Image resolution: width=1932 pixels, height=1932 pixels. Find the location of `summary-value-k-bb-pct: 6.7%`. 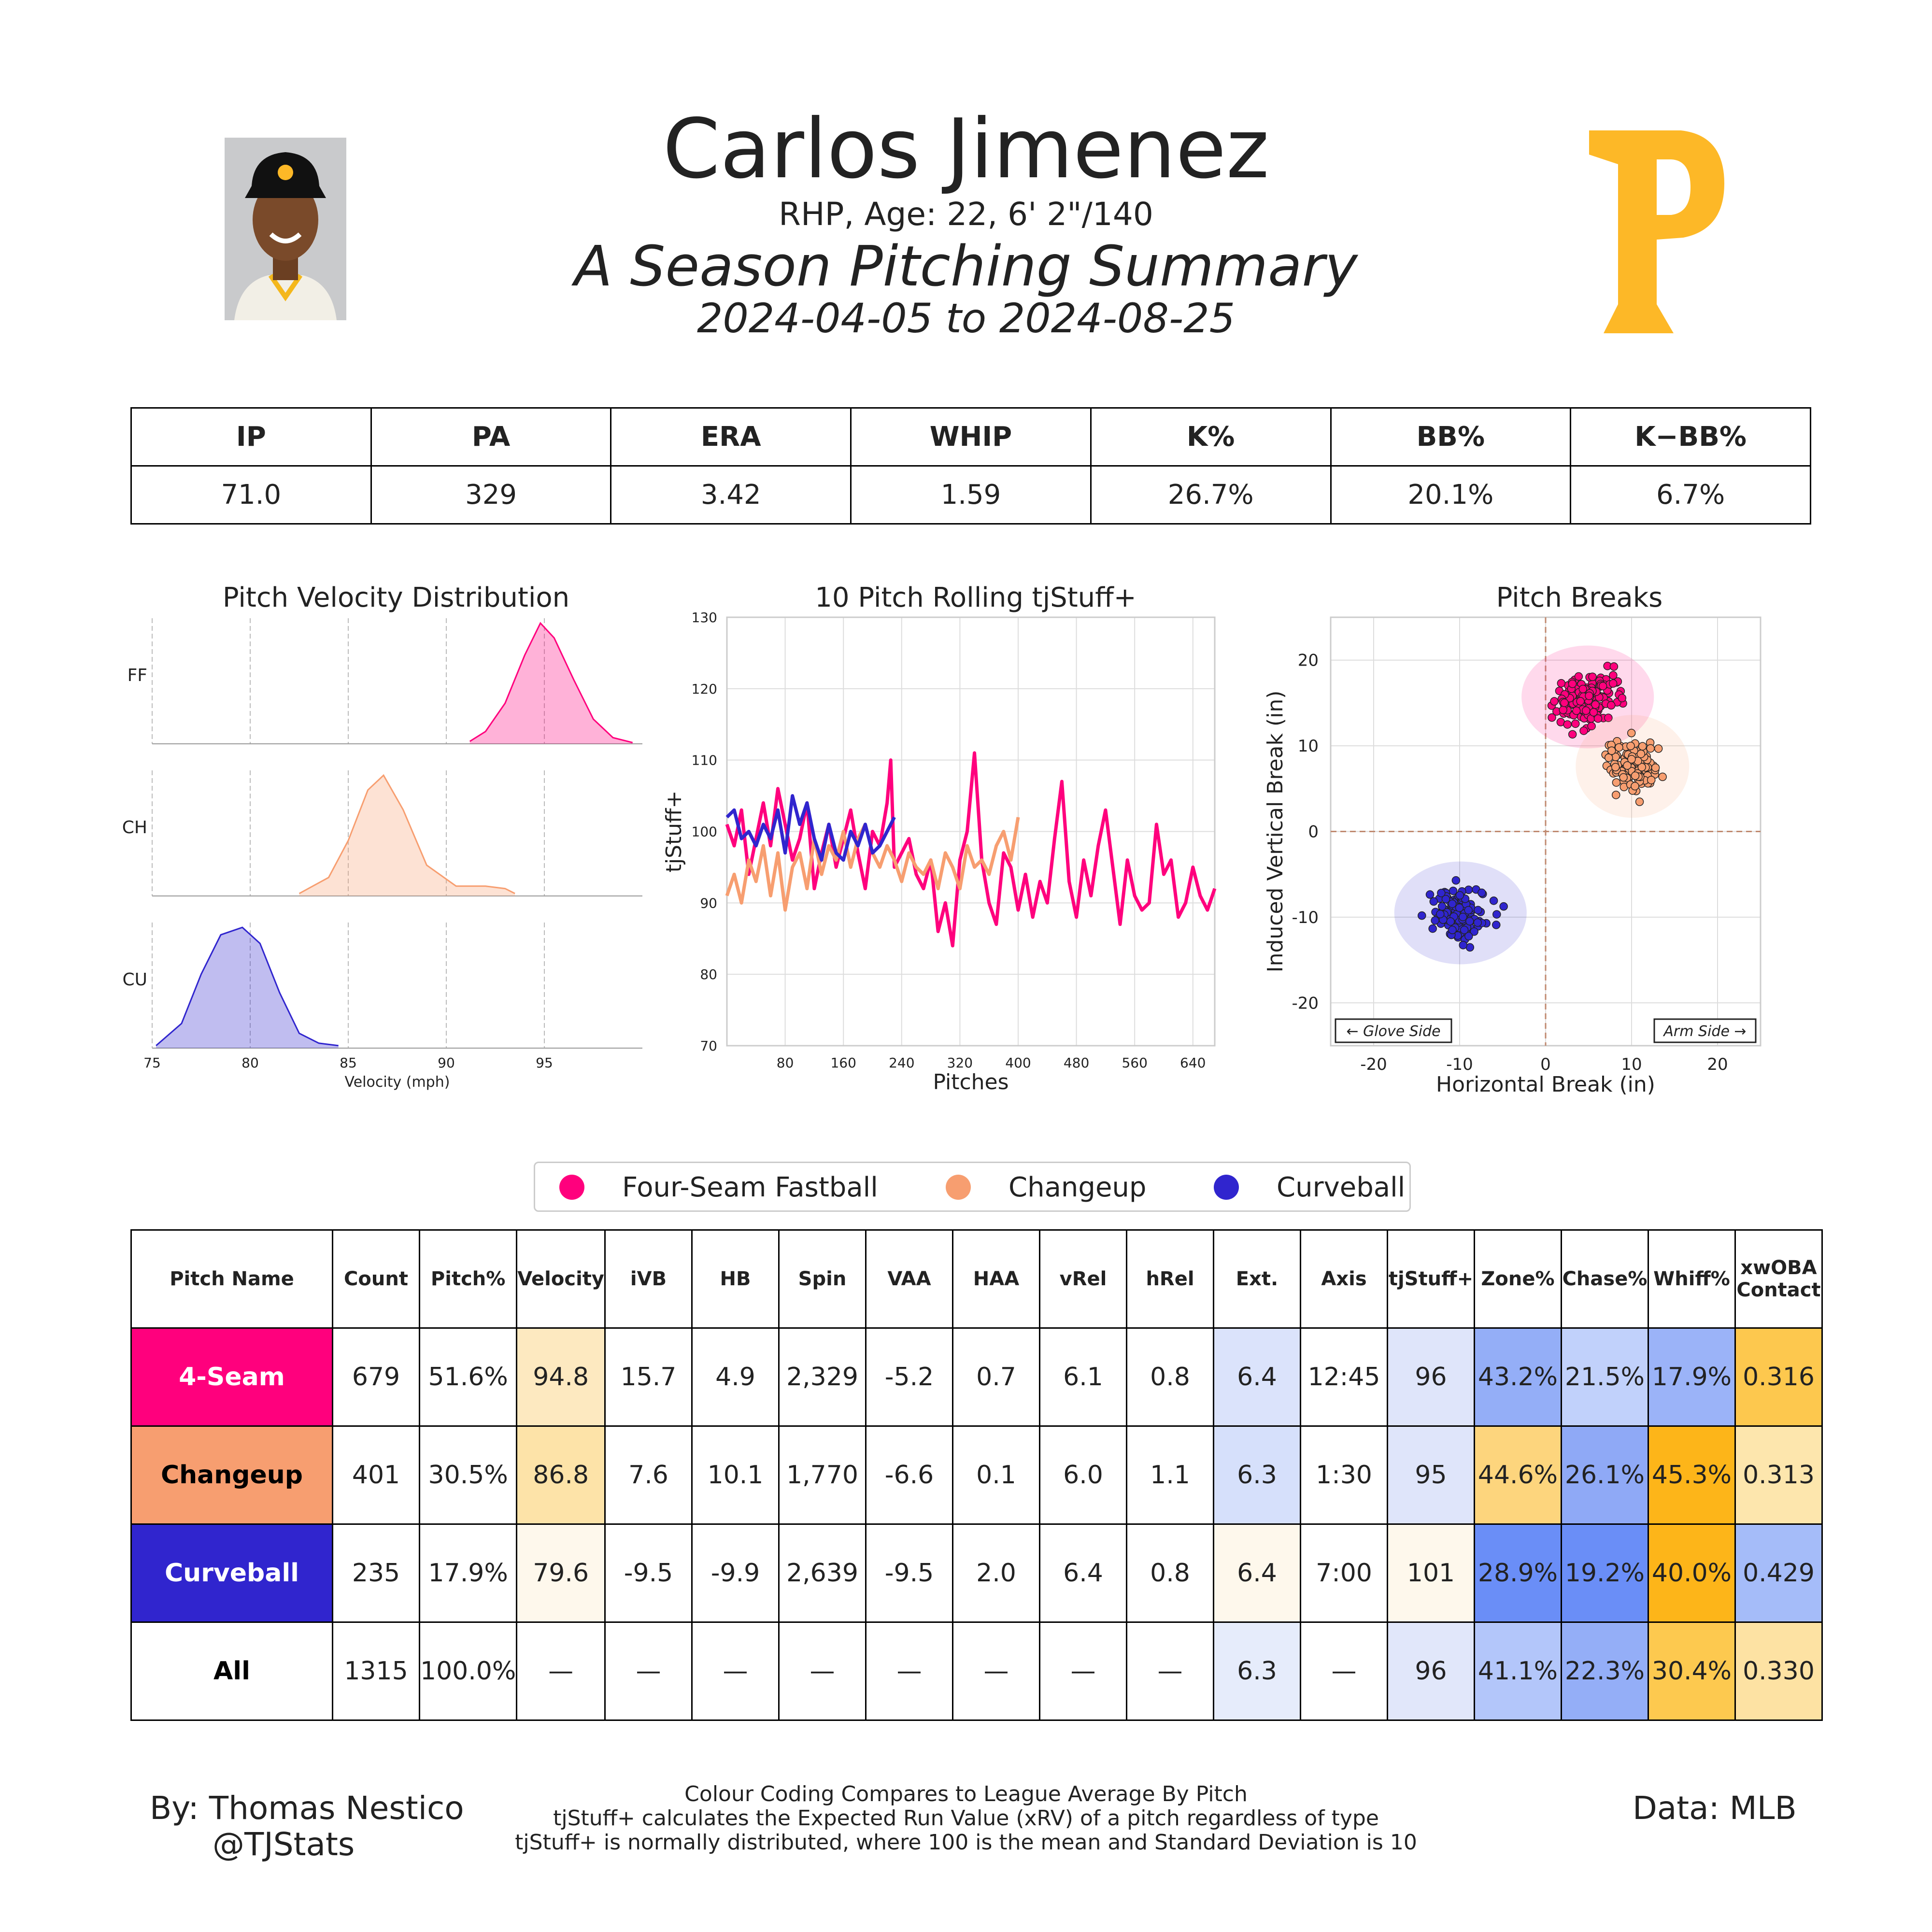

summary-value-k-bb-pct: 6.7% is located at coordinates (1690, 495).